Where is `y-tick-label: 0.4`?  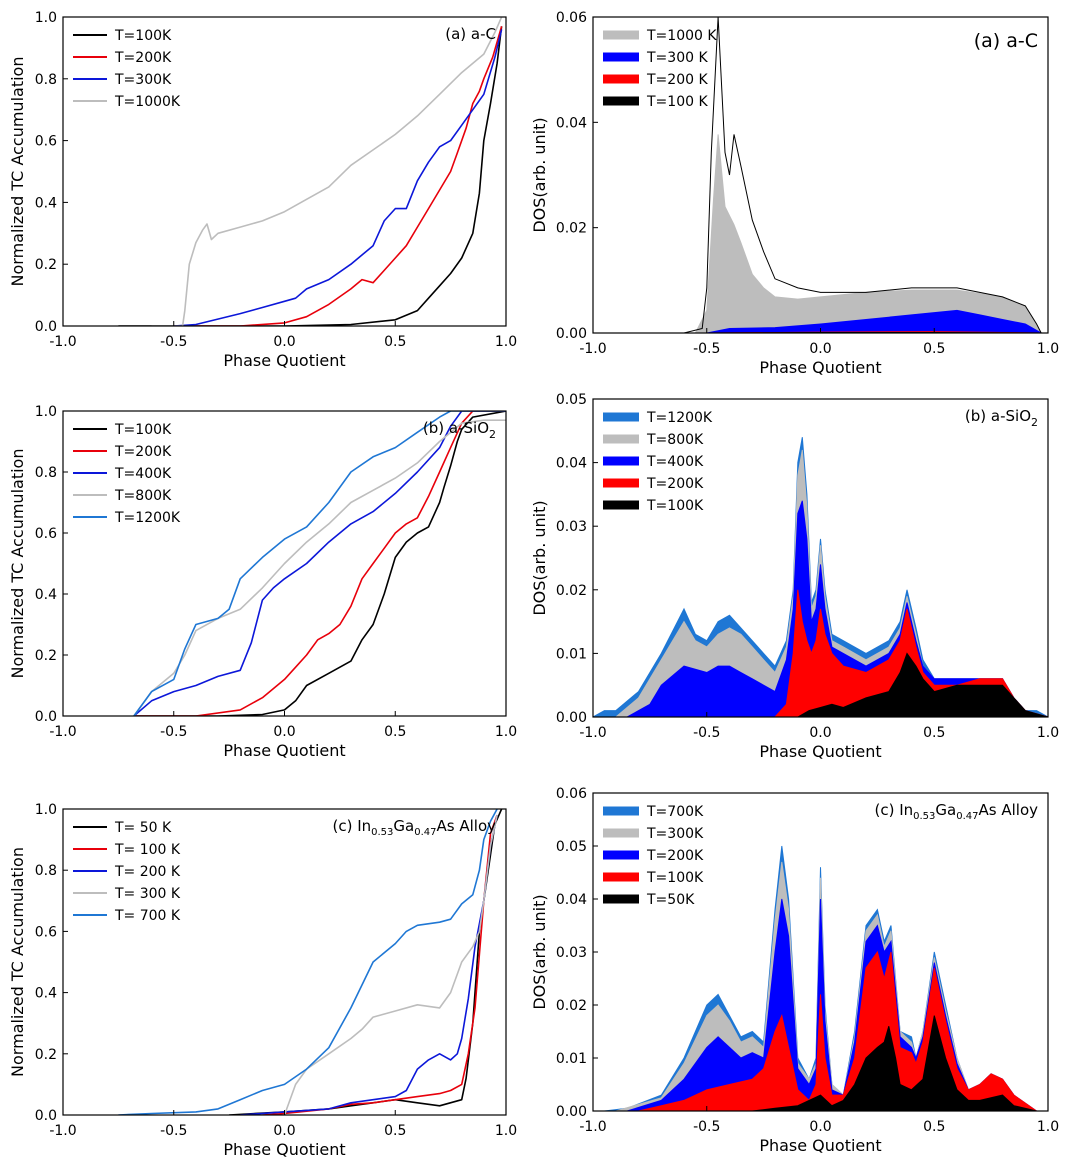
y-tick-label: 0.4 is located at coordinates (46, 994).